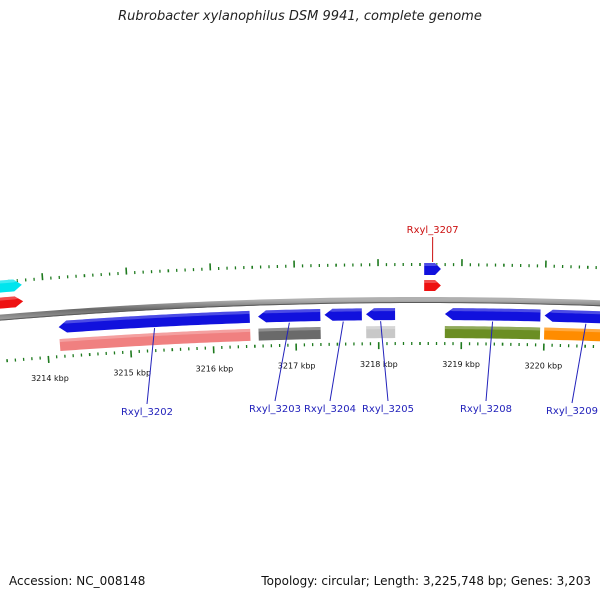  What do you see at coordinates (50, 378) in the screenshot?
I see `kbp-tick-label: 3214 kbp` at bounding box center [50, 378].